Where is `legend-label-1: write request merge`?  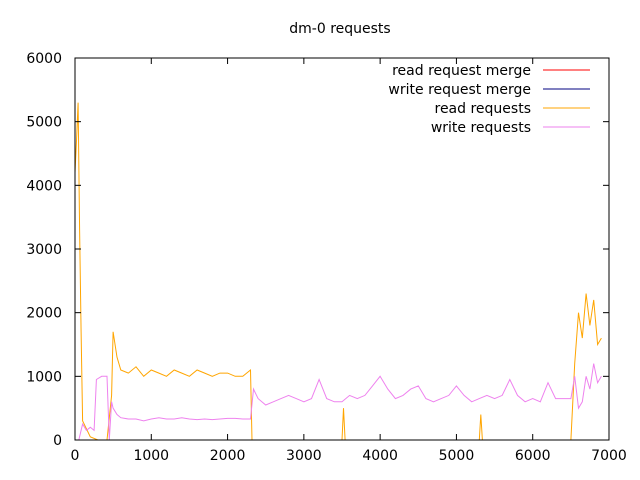
legend-label-1: write request merge is located at coordinates (459, 90).